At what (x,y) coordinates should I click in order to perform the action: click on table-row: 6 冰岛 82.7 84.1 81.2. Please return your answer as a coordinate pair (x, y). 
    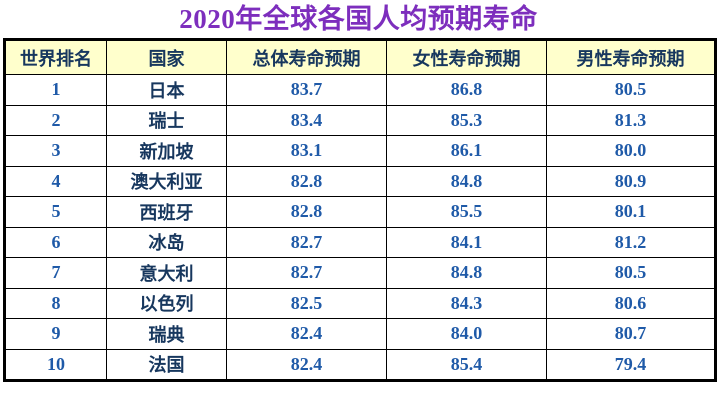
    Looking at the image, I should click on (360, 242).